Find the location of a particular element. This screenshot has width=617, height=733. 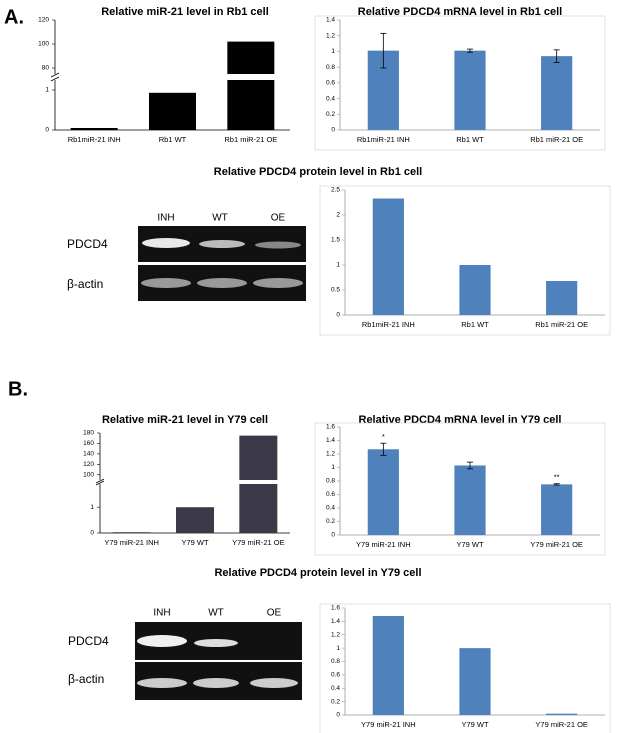

y-tick-label: 1.5 is located at coordinates (335, 240).